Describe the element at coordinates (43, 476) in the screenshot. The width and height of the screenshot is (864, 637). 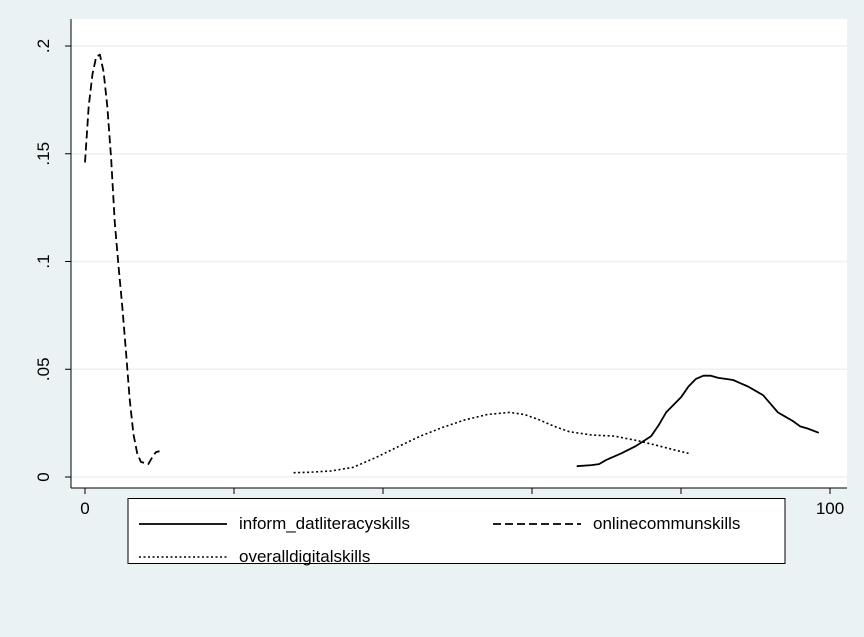
I see `y-tick-label-0: 0` at that location.